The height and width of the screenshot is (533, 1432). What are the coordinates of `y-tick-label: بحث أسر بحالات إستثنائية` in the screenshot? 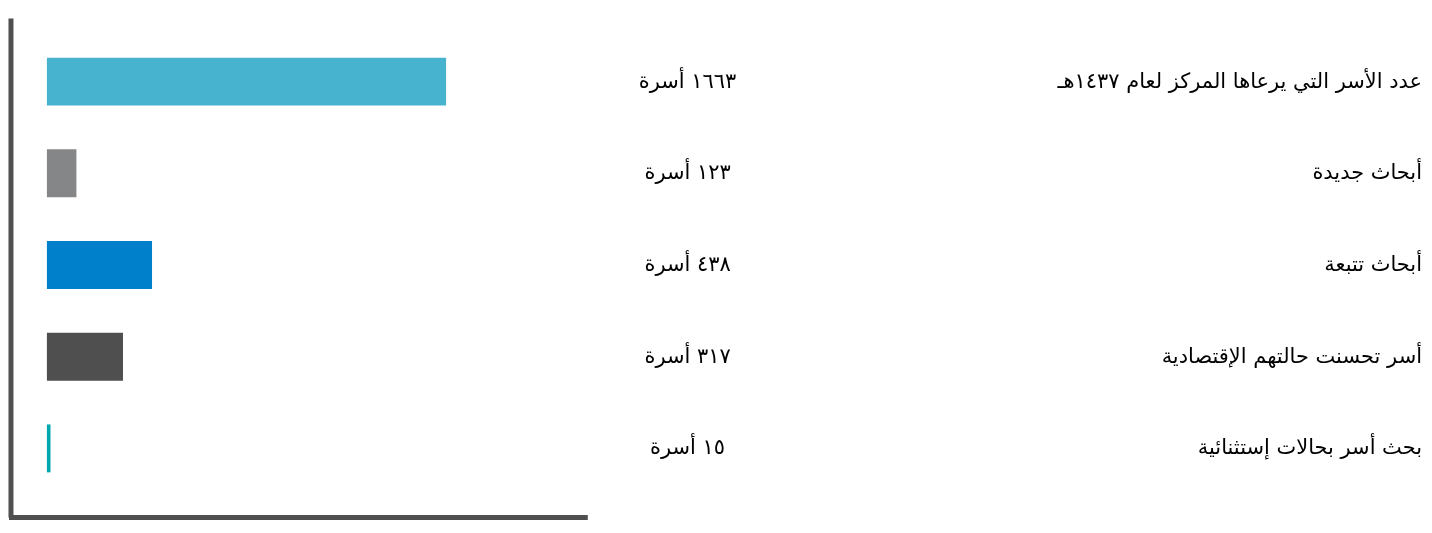 It's located at (1310, 447).